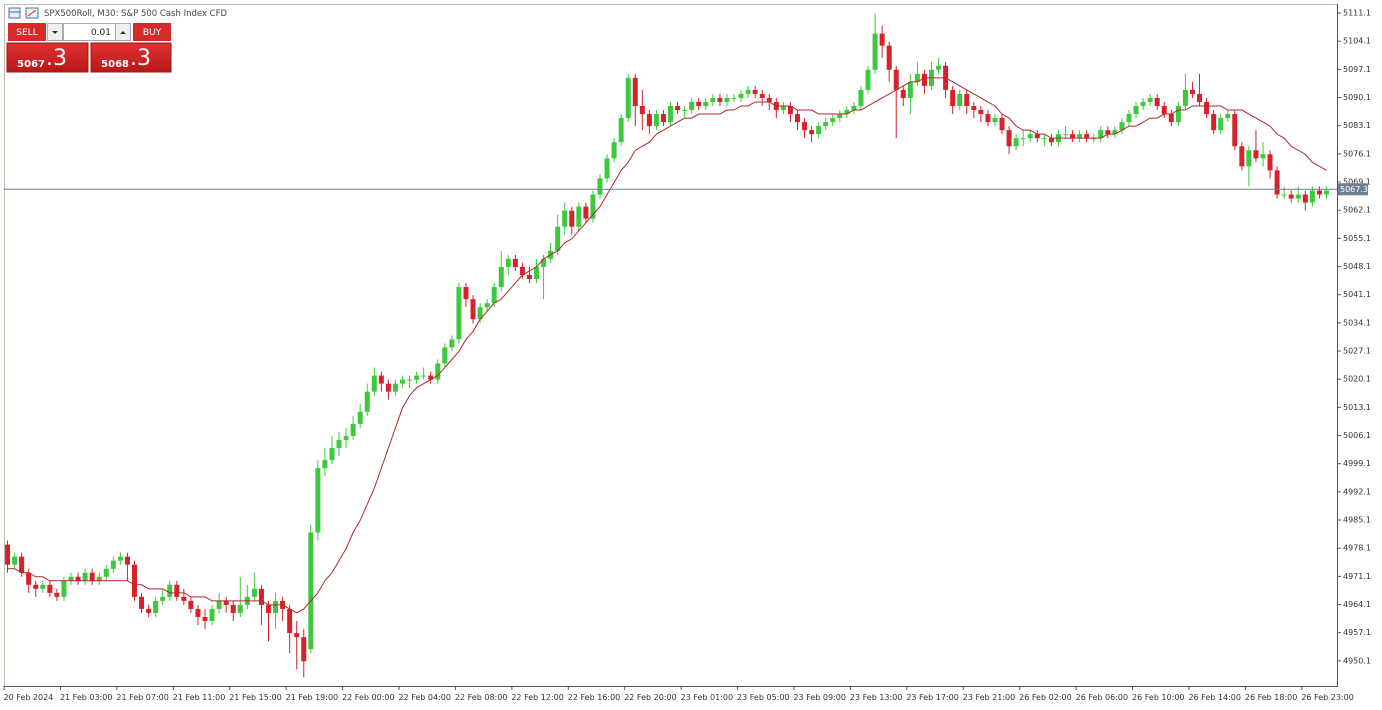 The image size is (1382, 710). What do you see at coordinates (31, 64) in the screenshot?
I see `bid-main: 5067` at bounding box center [31, 64].